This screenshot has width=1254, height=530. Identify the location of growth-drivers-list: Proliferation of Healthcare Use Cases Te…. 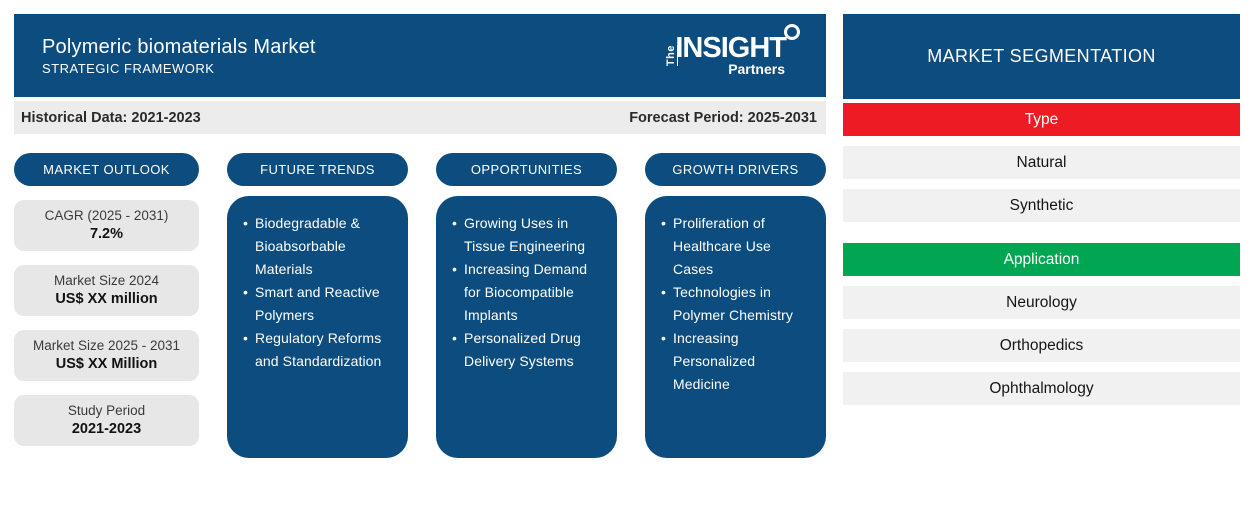
(738, 304).